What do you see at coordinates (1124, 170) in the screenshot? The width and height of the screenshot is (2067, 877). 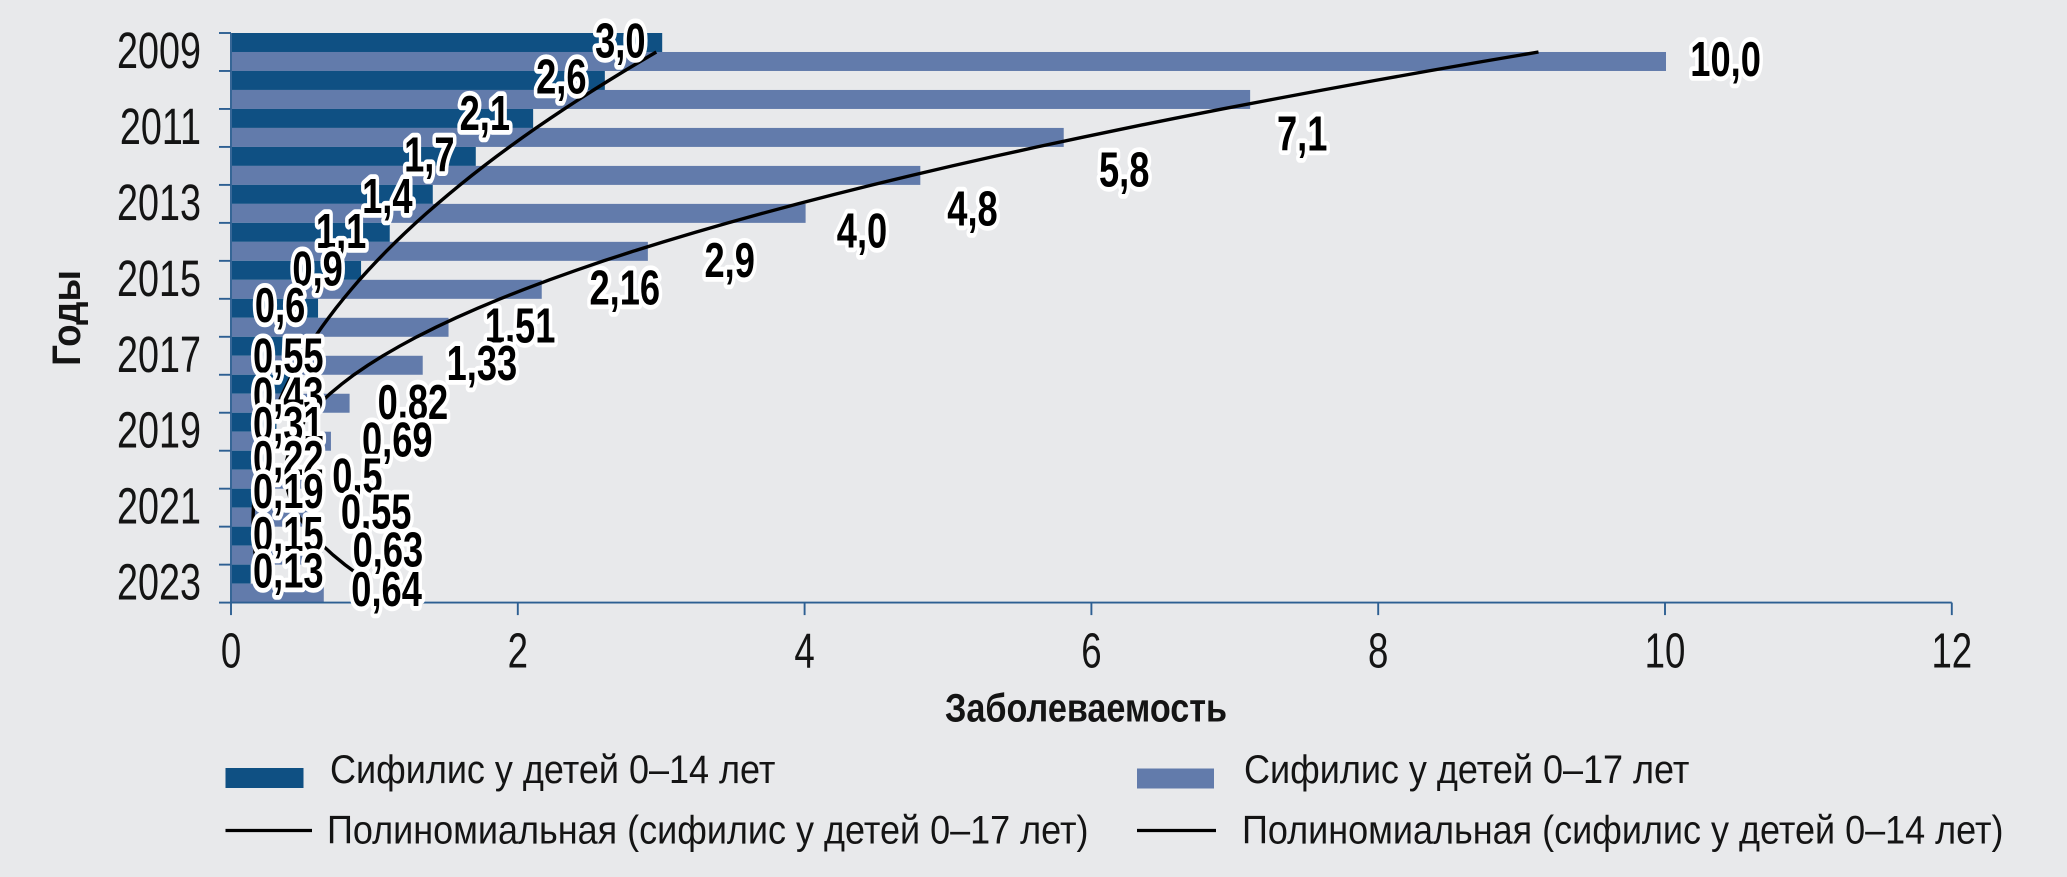 I see `svg-text: 5,8` at bounding box center [1124, 170].